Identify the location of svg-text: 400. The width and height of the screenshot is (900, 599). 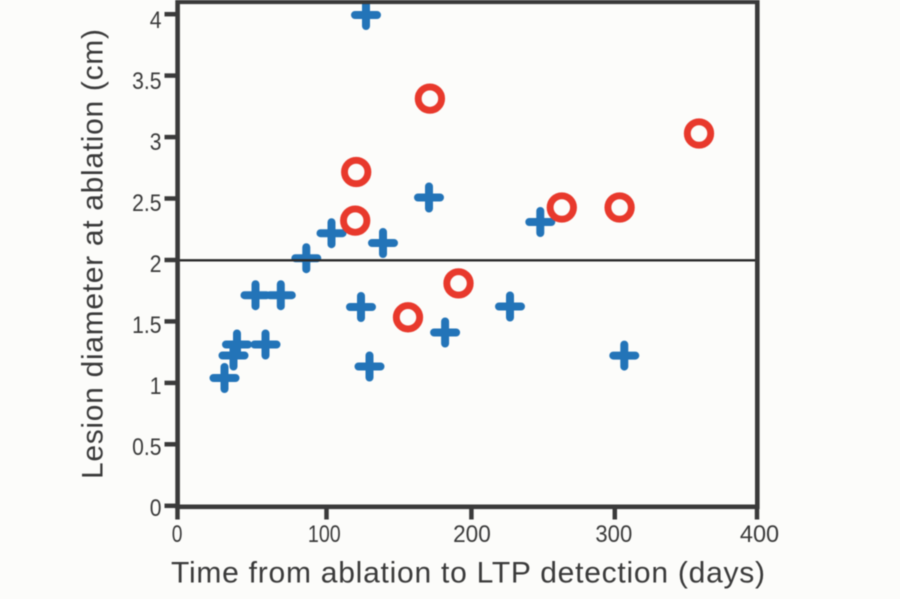
(759, 534).